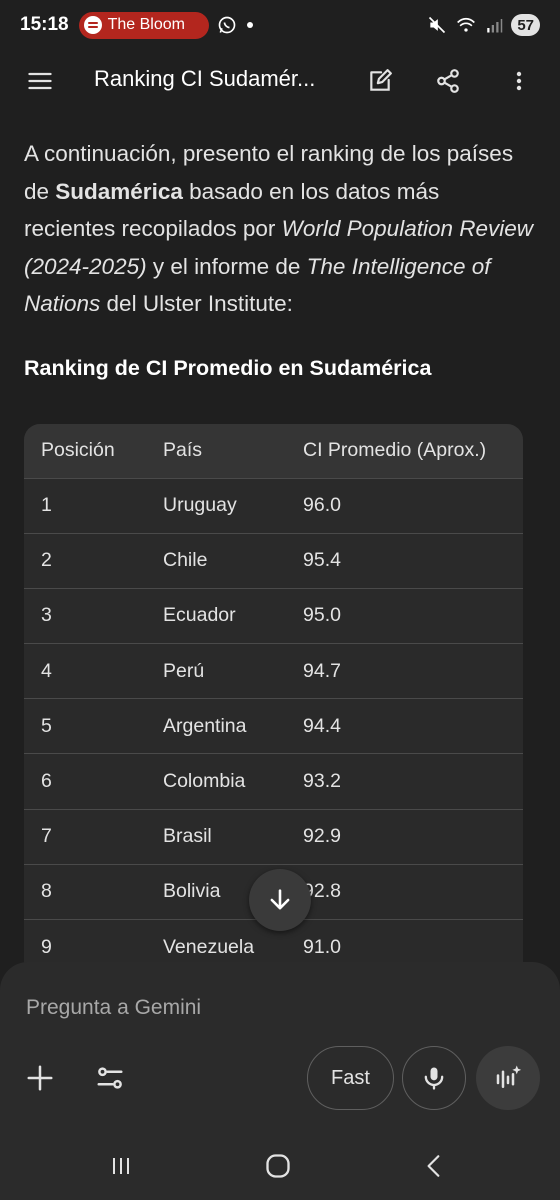 The height and width of the screenshot is (1200, 560). I want to click on mic-icon, so click(434, 1078).